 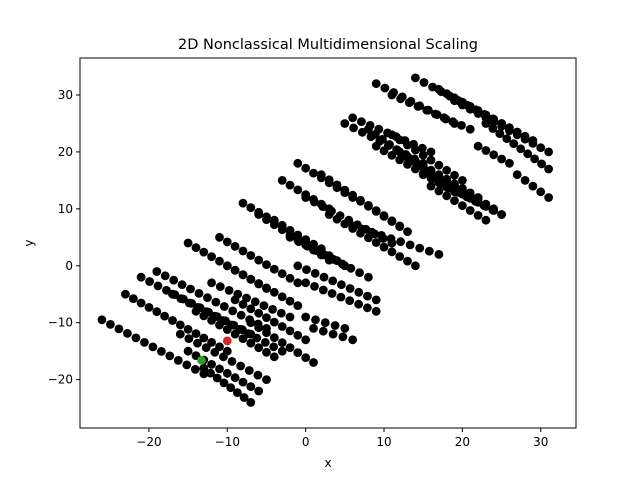 I want to click on y-tick-label: −10, so click(x=60, y=323).